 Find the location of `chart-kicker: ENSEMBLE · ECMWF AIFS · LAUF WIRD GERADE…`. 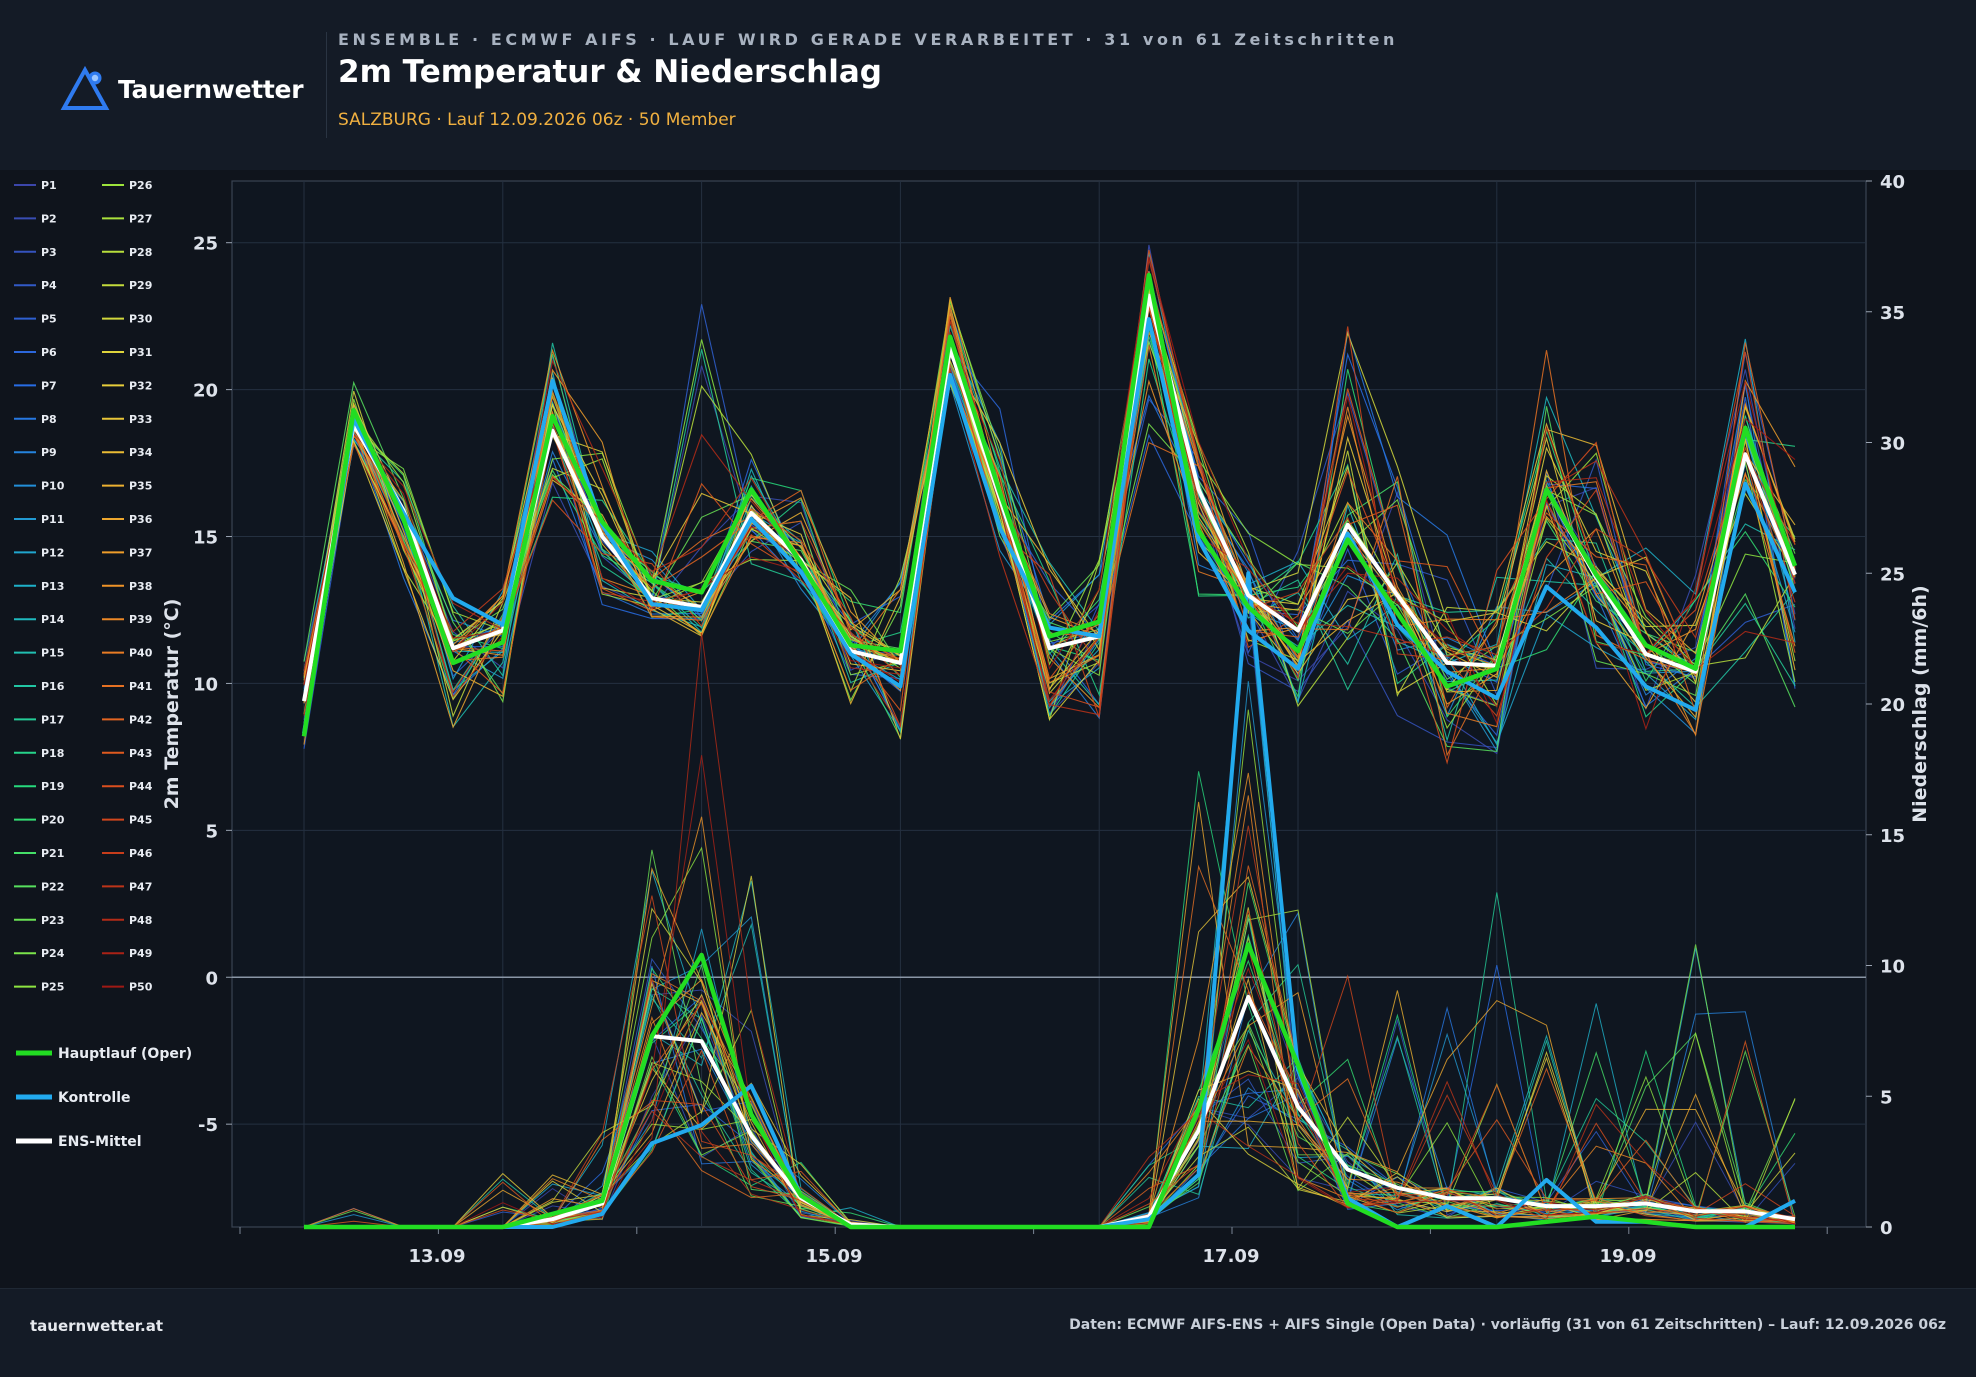

chart-kicker: ENSEMBLE · ECMWF AIFS · LAUF WIRD GERADE… is located at coordinates (868, 39).